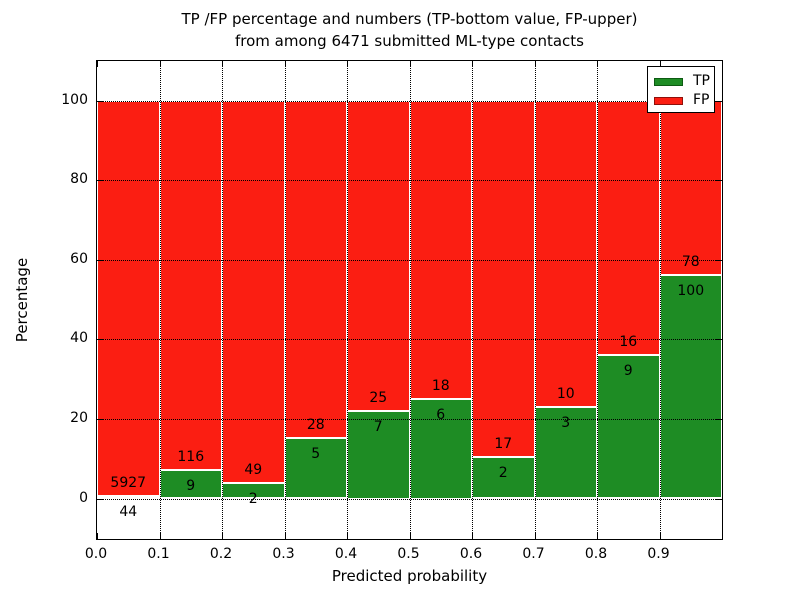 The width and height of the screenshot is (800, 600). I want to click on x-tick-label: 0.1, so click(158, 554).